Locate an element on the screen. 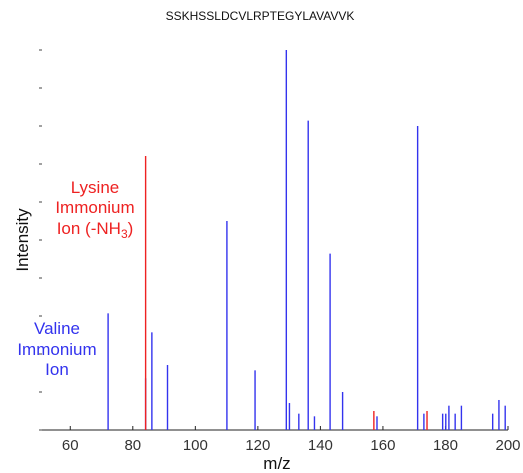 This screenshot has width=523, height=473. valine-annotation: Valine Immonium Ion is located at coordinates (56, 349).